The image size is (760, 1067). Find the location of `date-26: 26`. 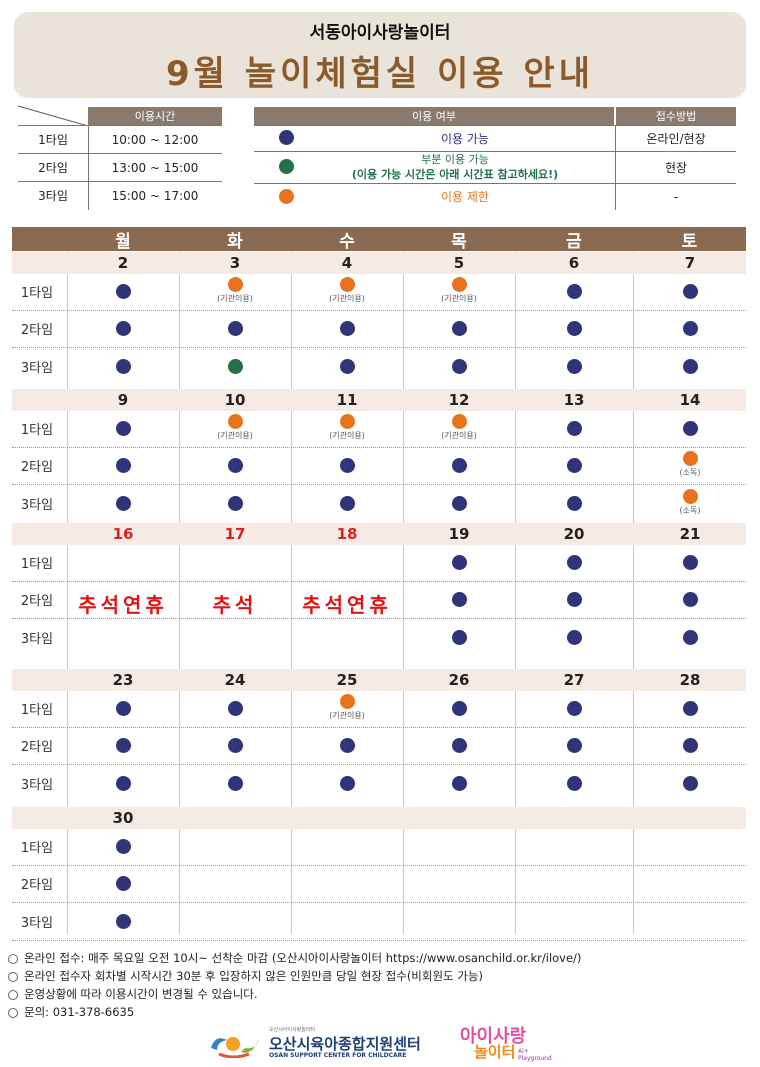

date-26: 26 is located at coordinates (459, 680).